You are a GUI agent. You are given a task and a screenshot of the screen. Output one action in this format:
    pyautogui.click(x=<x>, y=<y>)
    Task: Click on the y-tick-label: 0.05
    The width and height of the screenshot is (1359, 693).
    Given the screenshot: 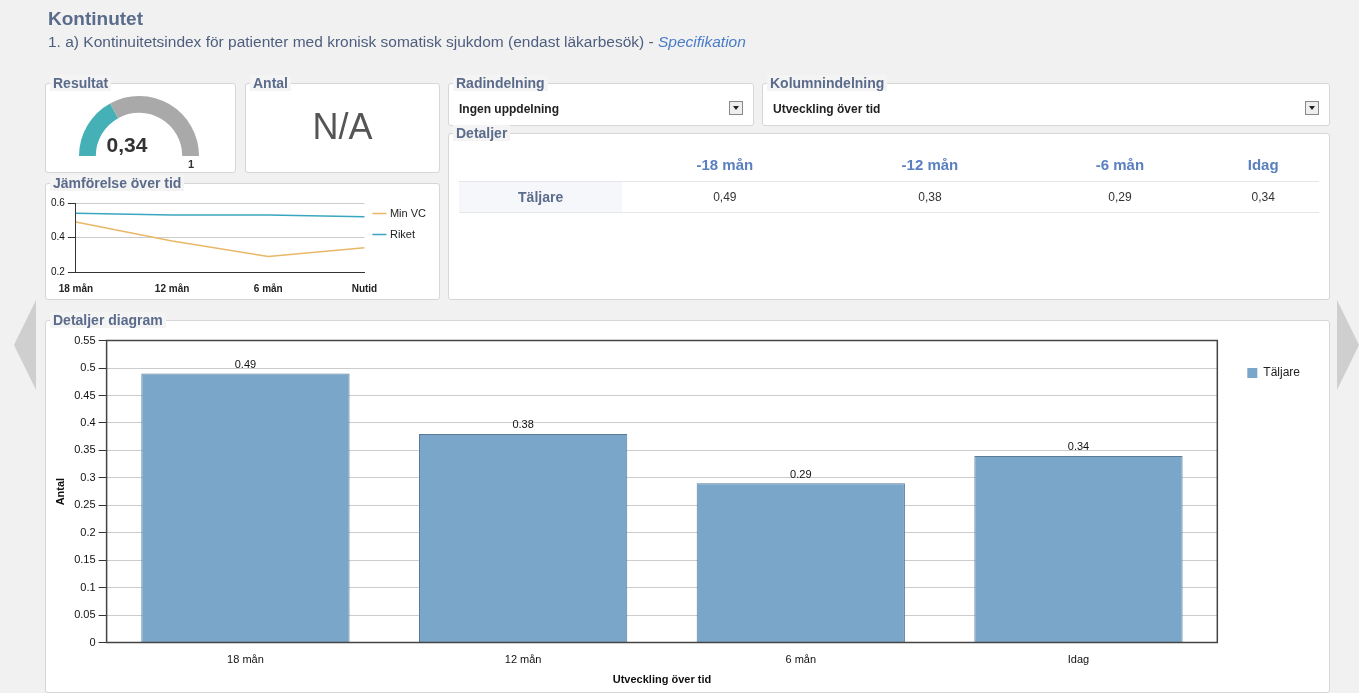 What is the action you would take?
    pyautogui.click(x=85, y=614)
    